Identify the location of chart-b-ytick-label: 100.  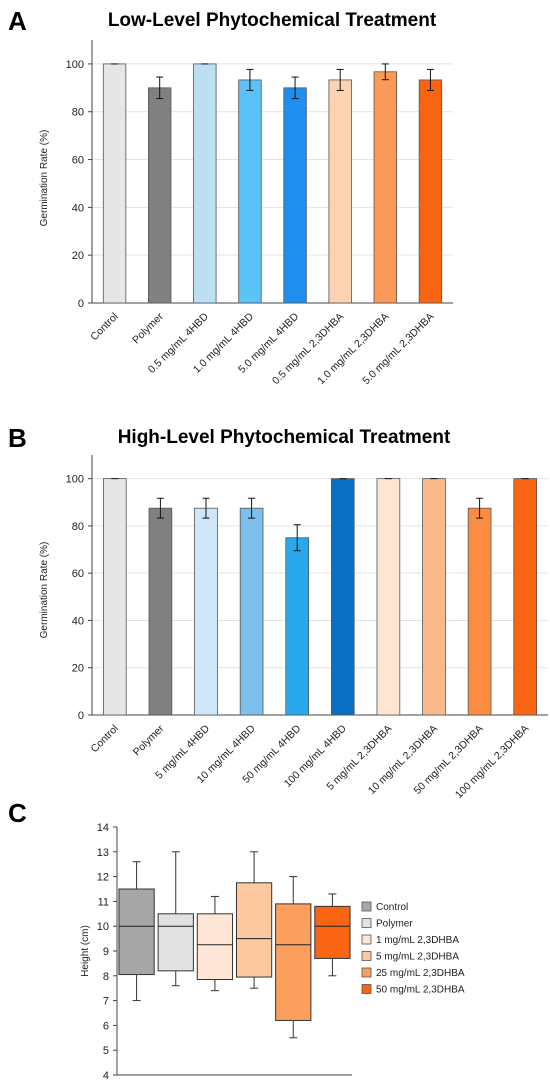
(75, 480).